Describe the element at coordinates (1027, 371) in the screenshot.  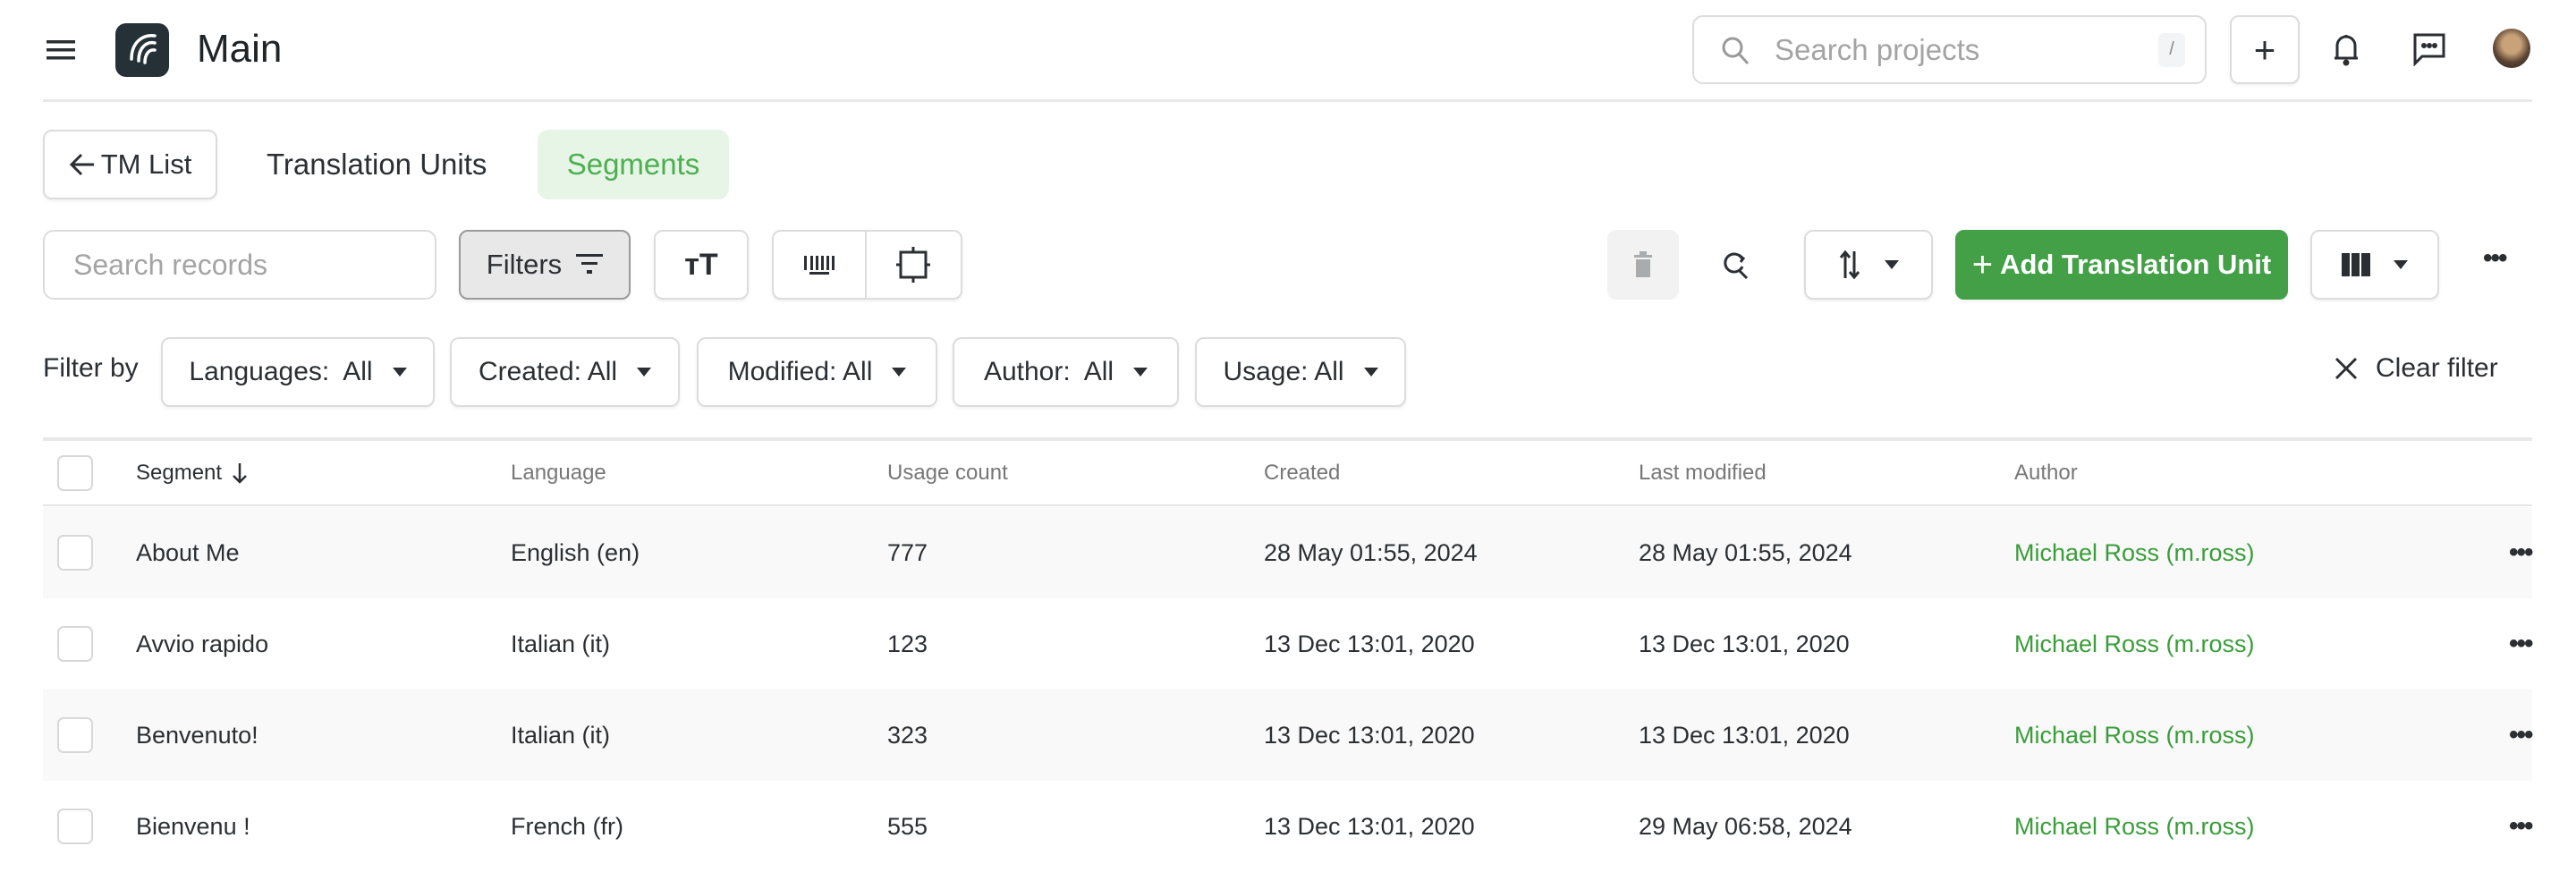
I see `filter-name: Author:` at that location.